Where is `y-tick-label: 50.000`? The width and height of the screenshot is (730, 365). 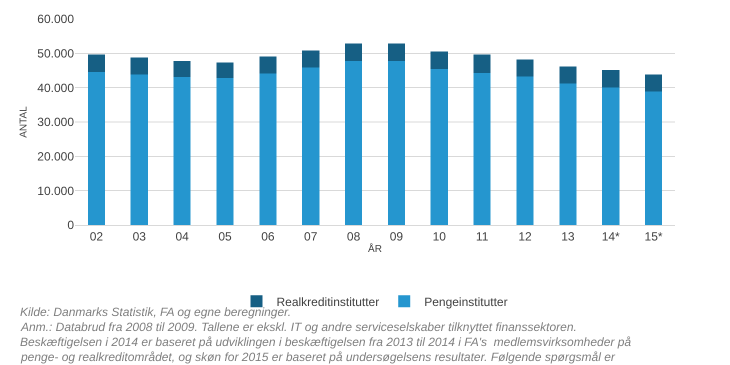
y-tick-label: 50.000 is located at coordinates (55, 53).